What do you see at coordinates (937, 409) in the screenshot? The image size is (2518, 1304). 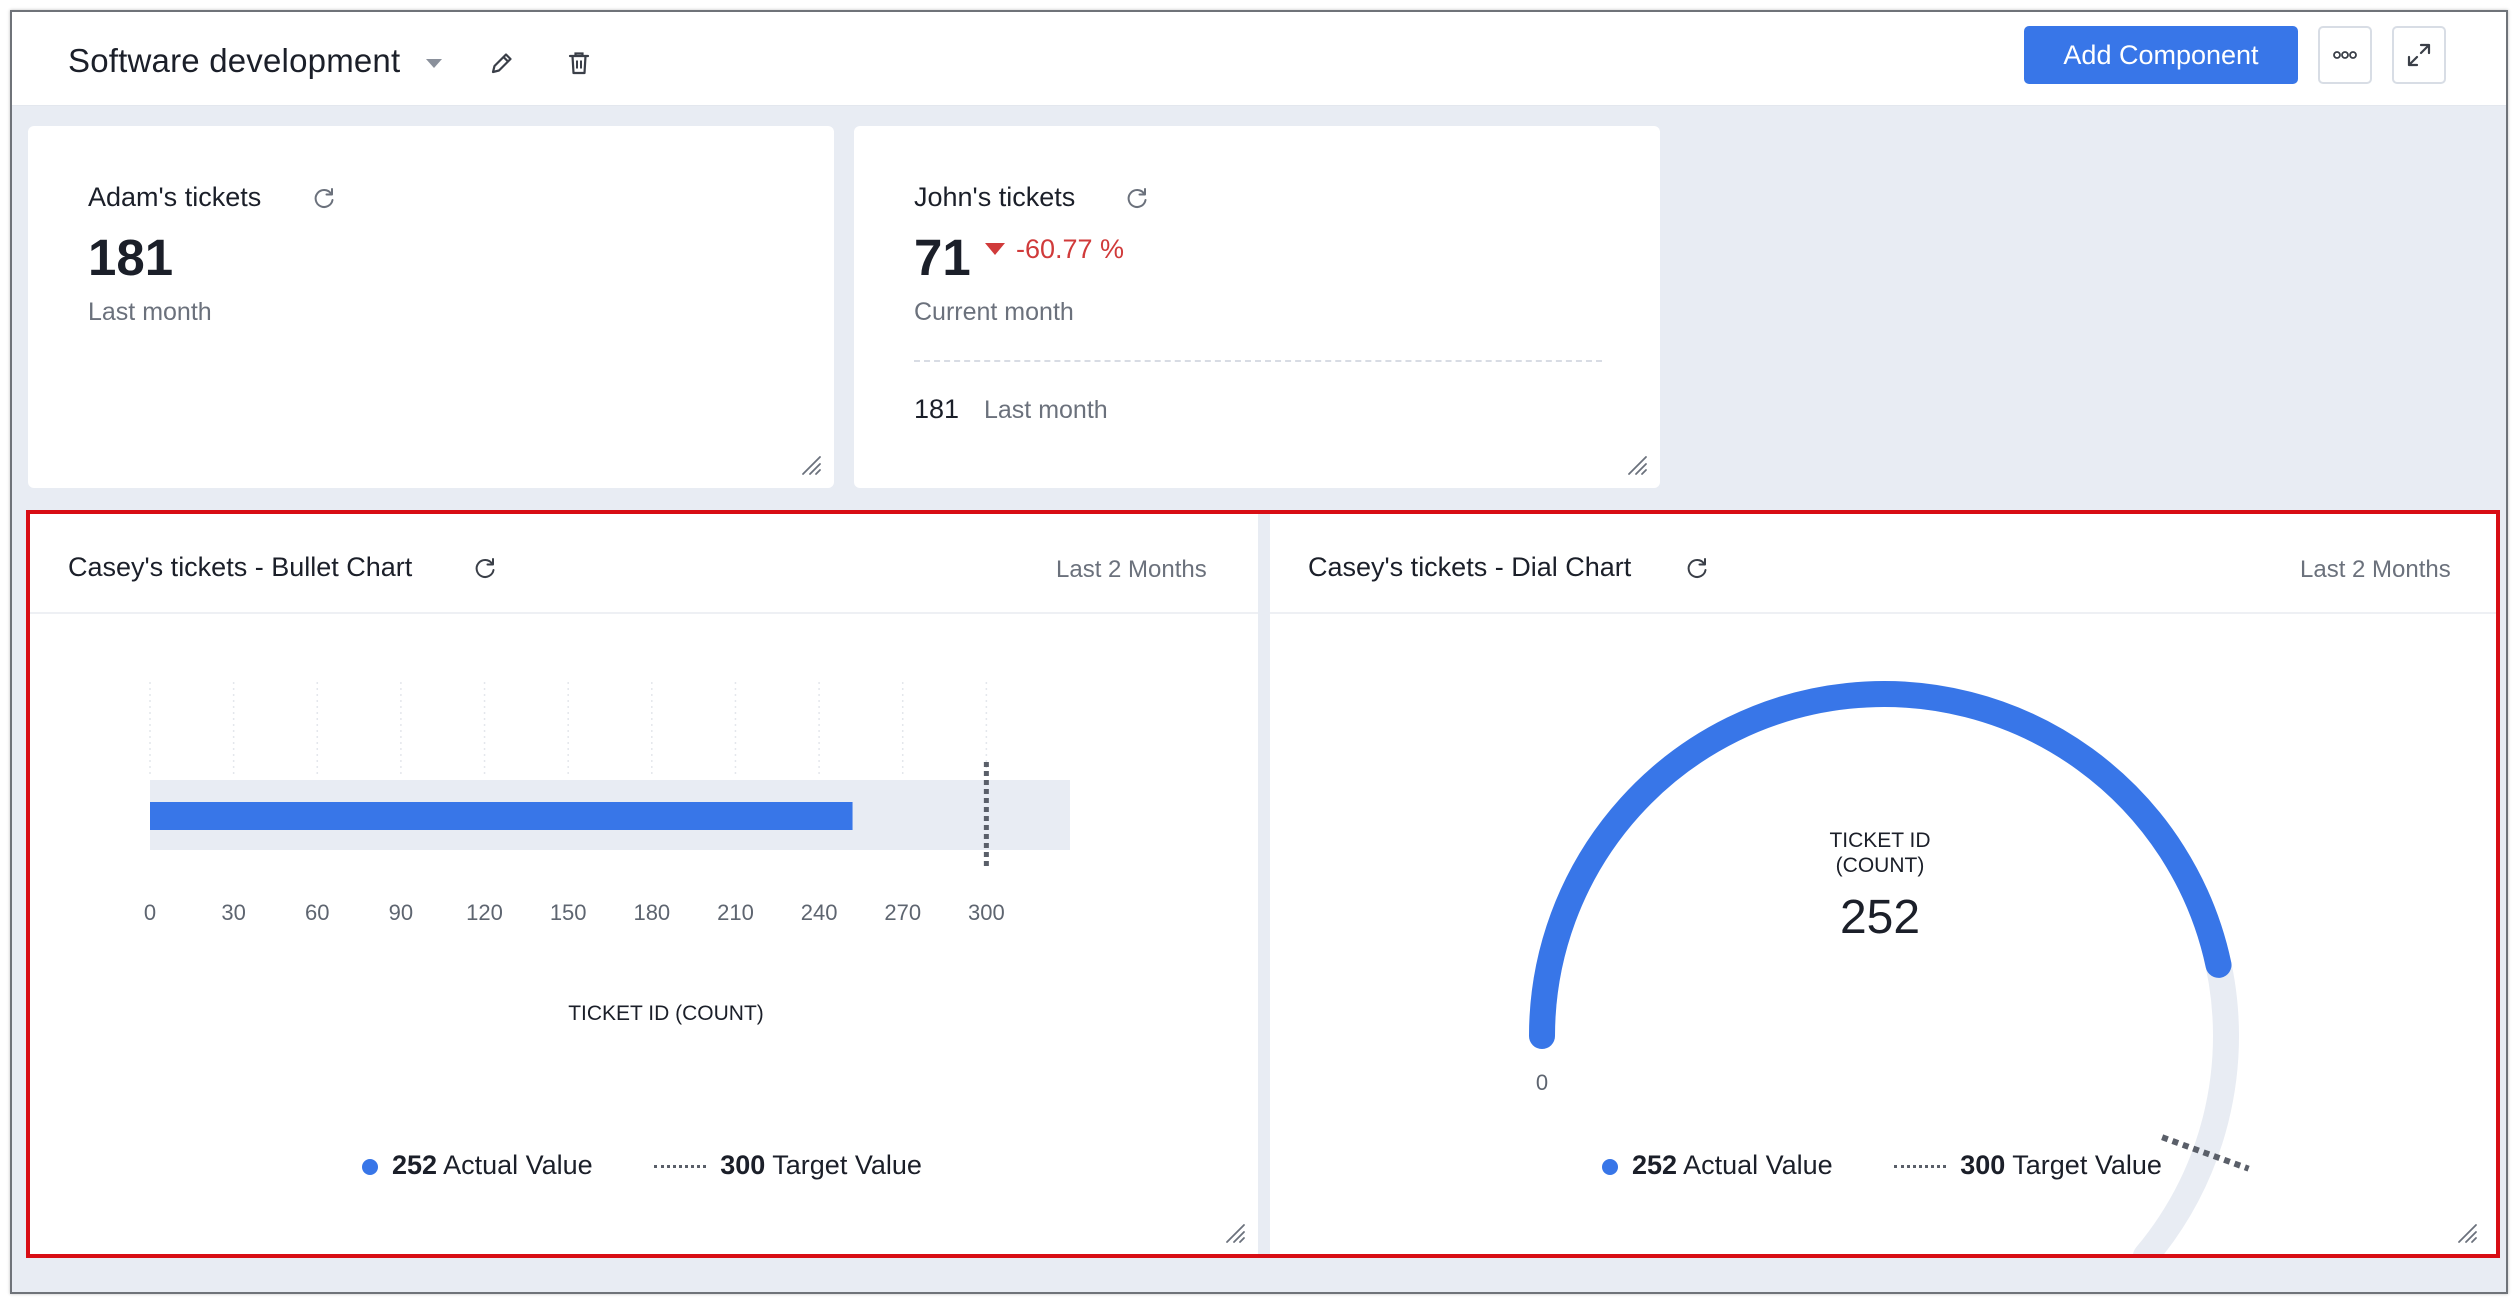 I see `kpi-prev-value: 181` at bounding box center [937, 409].